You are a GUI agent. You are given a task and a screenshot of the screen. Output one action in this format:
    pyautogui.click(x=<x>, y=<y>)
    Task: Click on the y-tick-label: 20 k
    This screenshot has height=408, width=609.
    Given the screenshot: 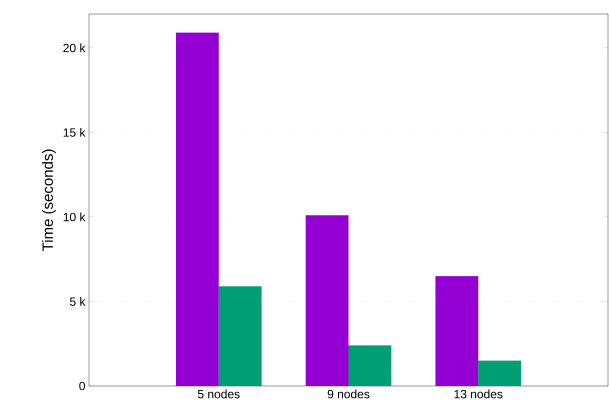 What is the action you would take?
    pyautogui.click(x=74, y=47)
    